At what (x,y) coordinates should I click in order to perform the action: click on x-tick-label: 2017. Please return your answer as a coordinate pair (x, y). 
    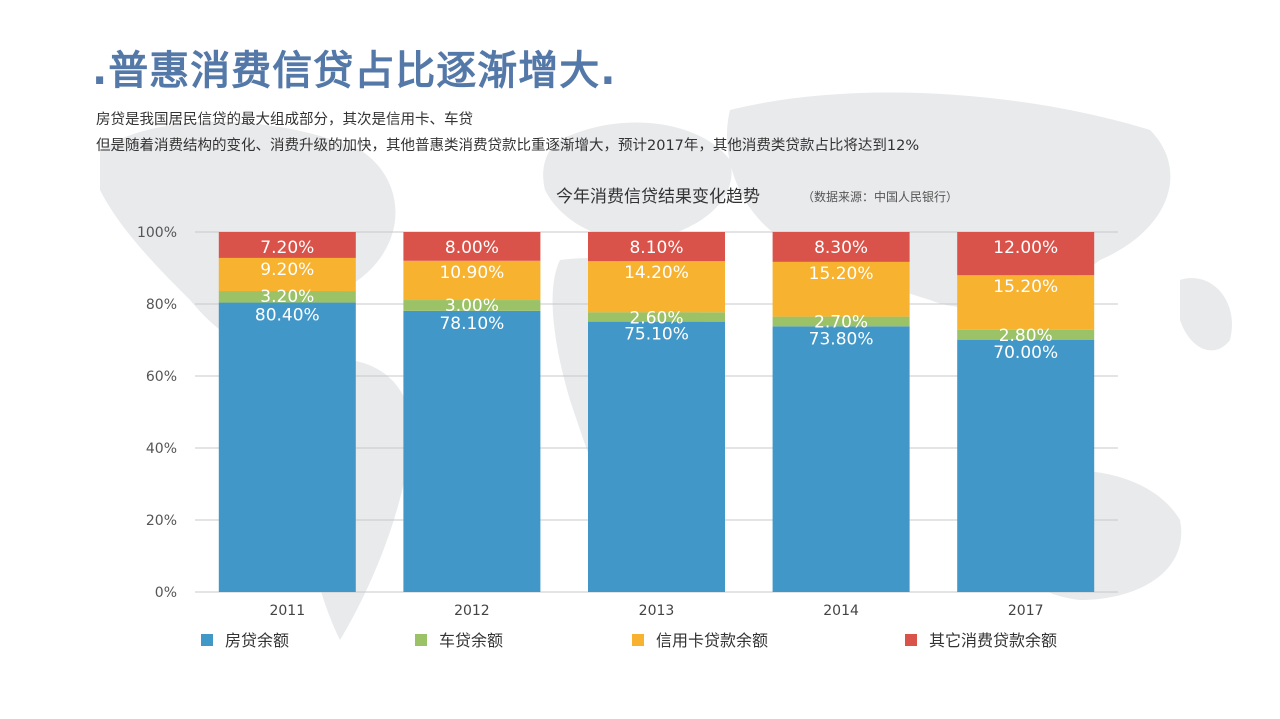
    Looking at the image, I should click on (1026, 611).